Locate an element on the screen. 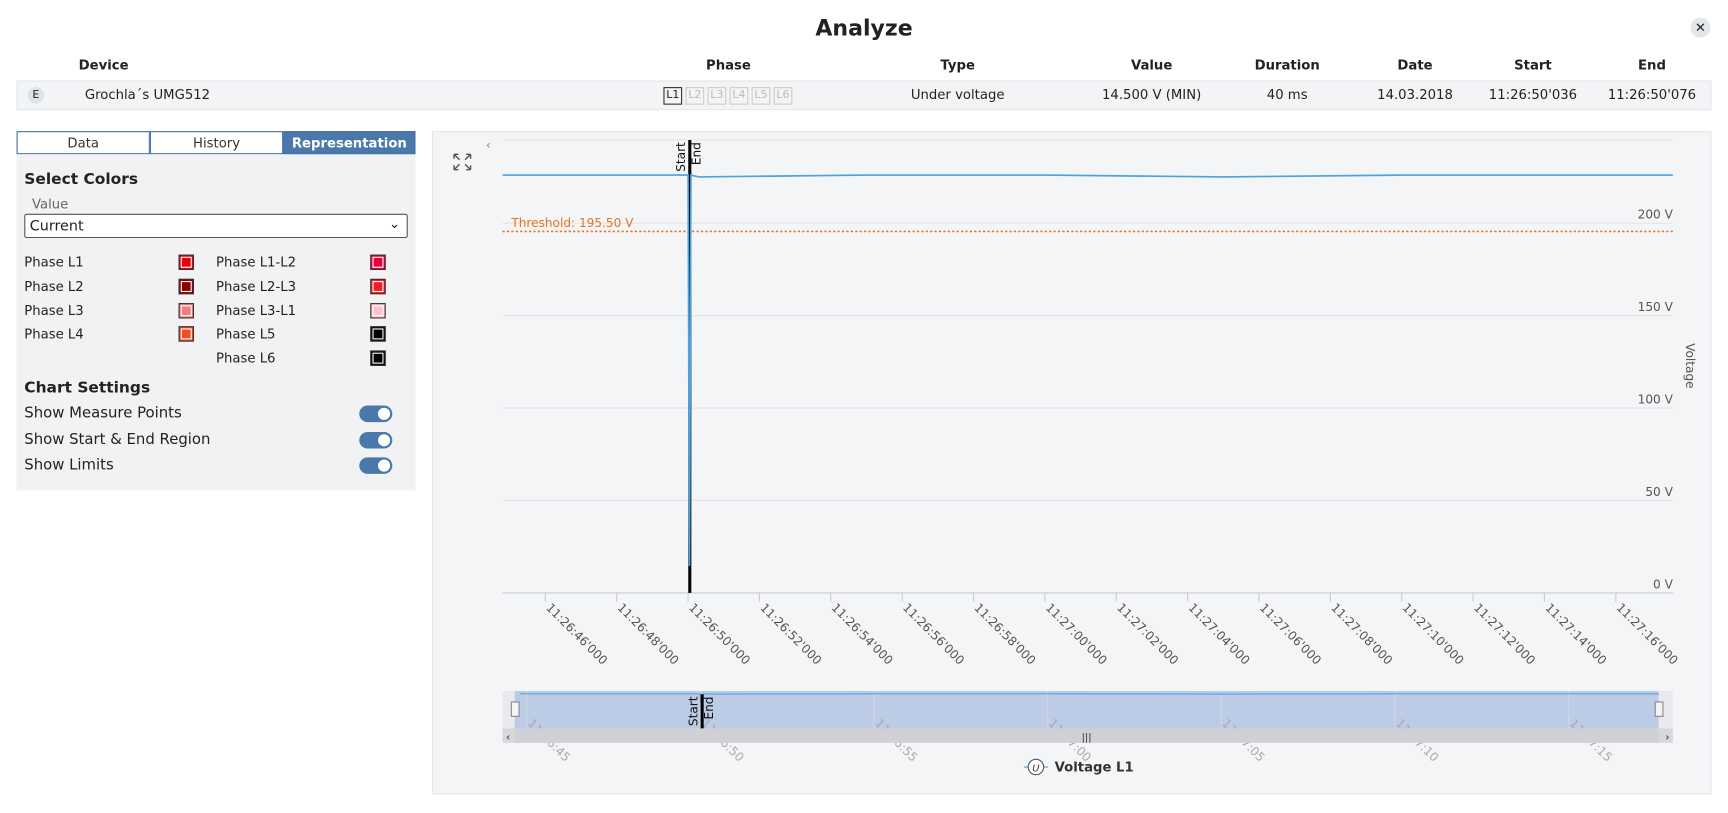  phase-badge: L3 is located at coordinates (717, 96).